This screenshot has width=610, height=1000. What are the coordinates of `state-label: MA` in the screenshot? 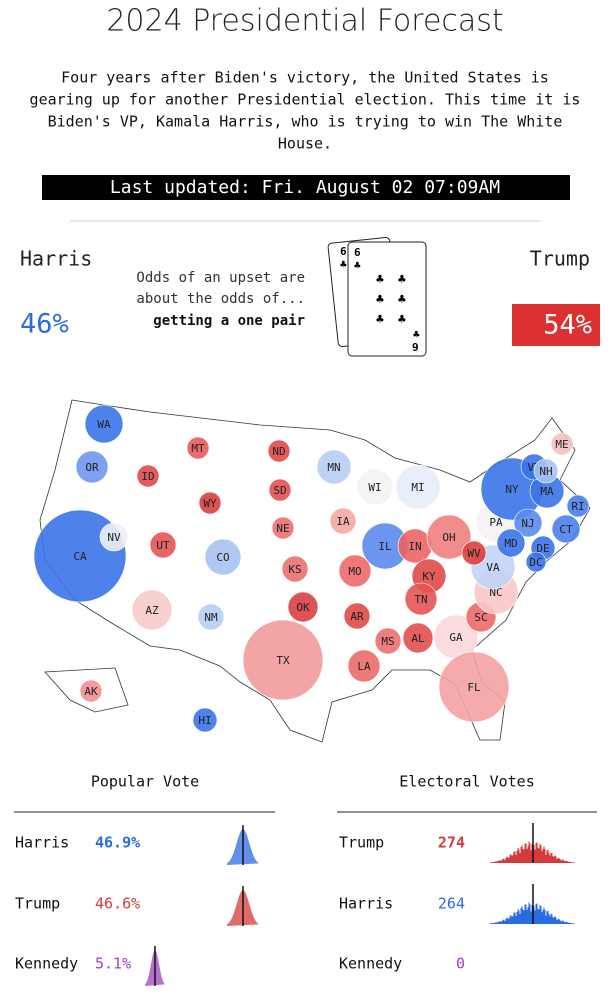 It's located at (547, 491).